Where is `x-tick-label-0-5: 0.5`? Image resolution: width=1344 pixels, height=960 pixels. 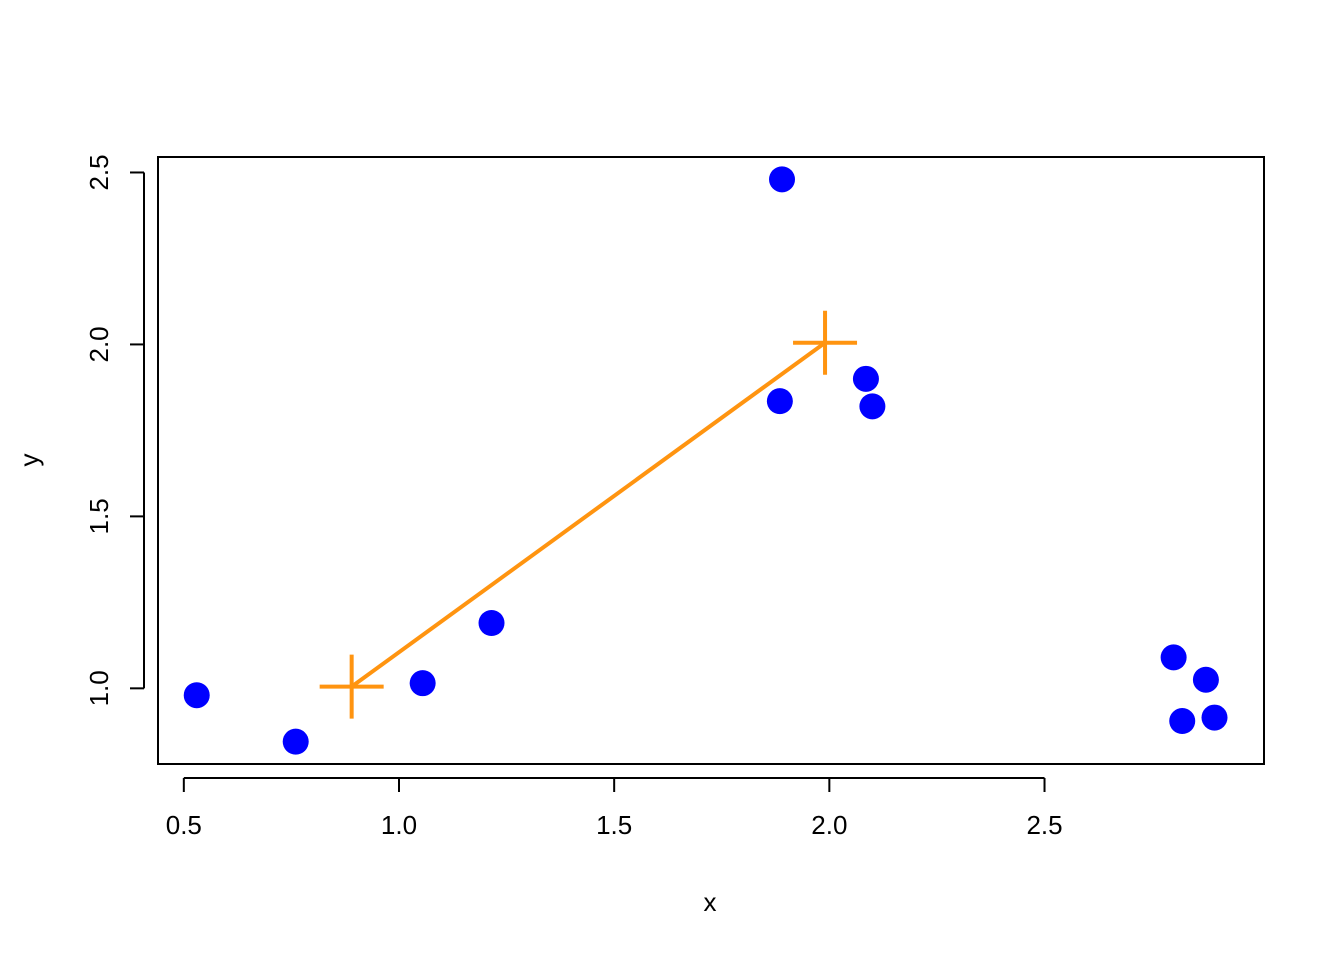 x-tick-label-0-5: 0.5 is located at coordinates (184, 825).